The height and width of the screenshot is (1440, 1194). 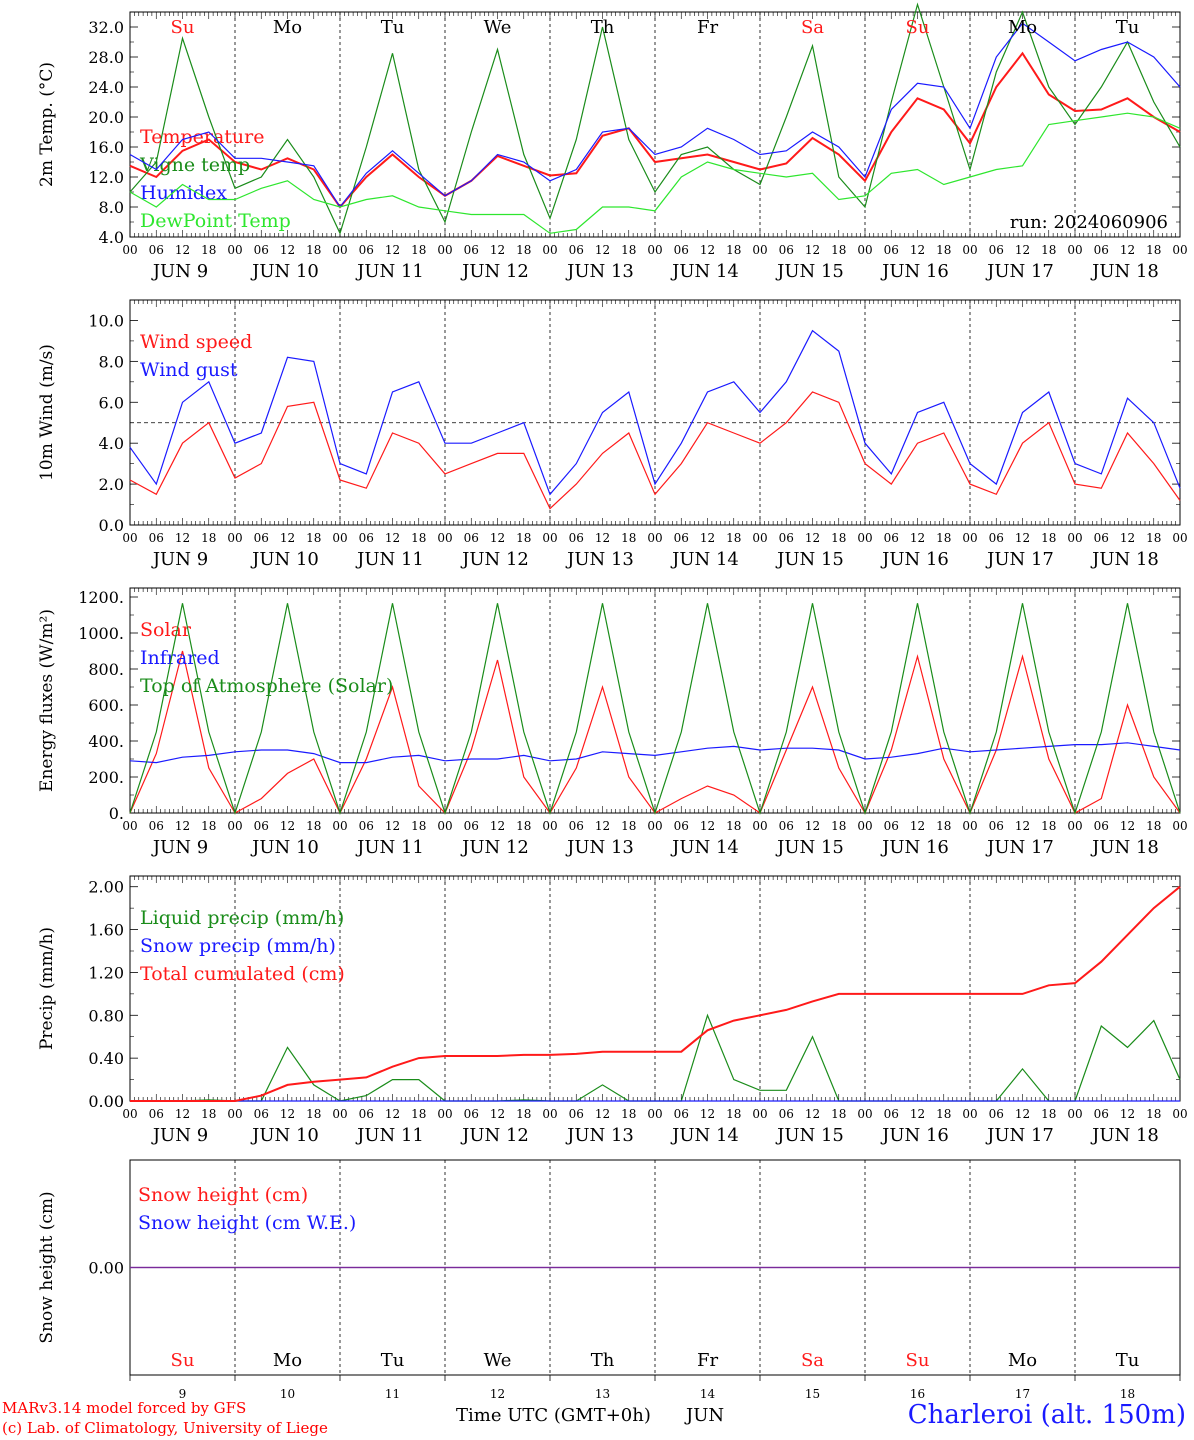 I want to click on y-axis-label: Precip (mm/h), so click(x=47, y=988).